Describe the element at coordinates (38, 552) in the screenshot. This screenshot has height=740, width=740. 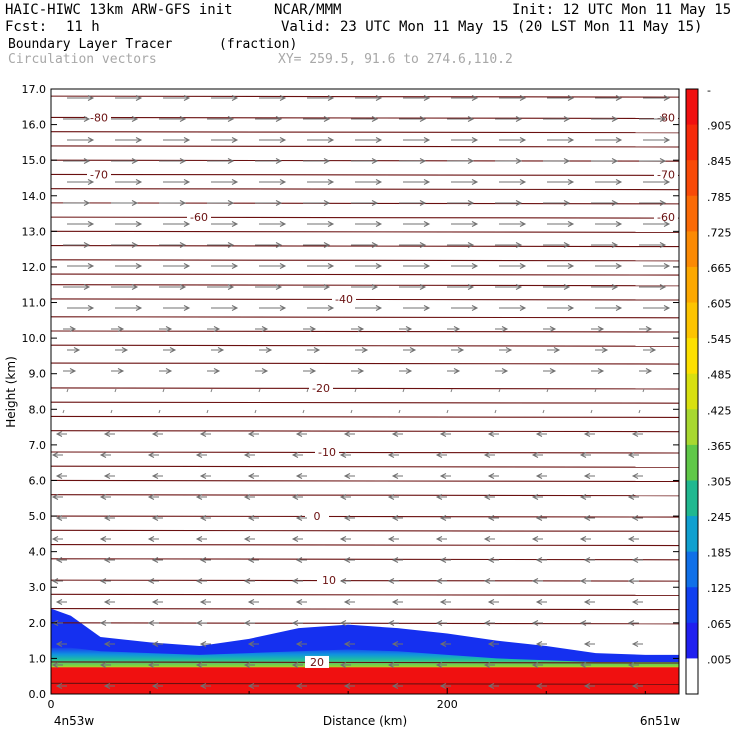
I see `y-tick-label: 4.0` at that location.